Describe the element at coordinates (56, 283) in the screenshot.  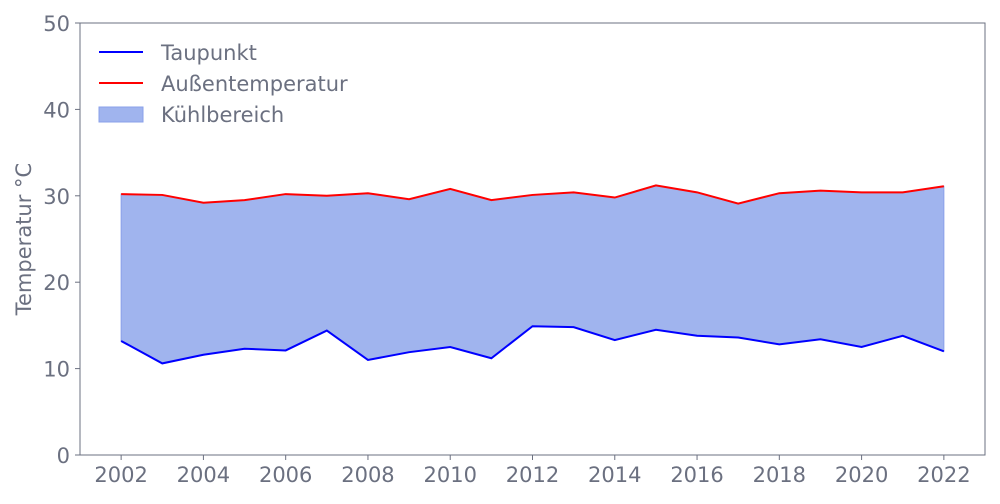
I see `y-tick-label: 20` at that location.